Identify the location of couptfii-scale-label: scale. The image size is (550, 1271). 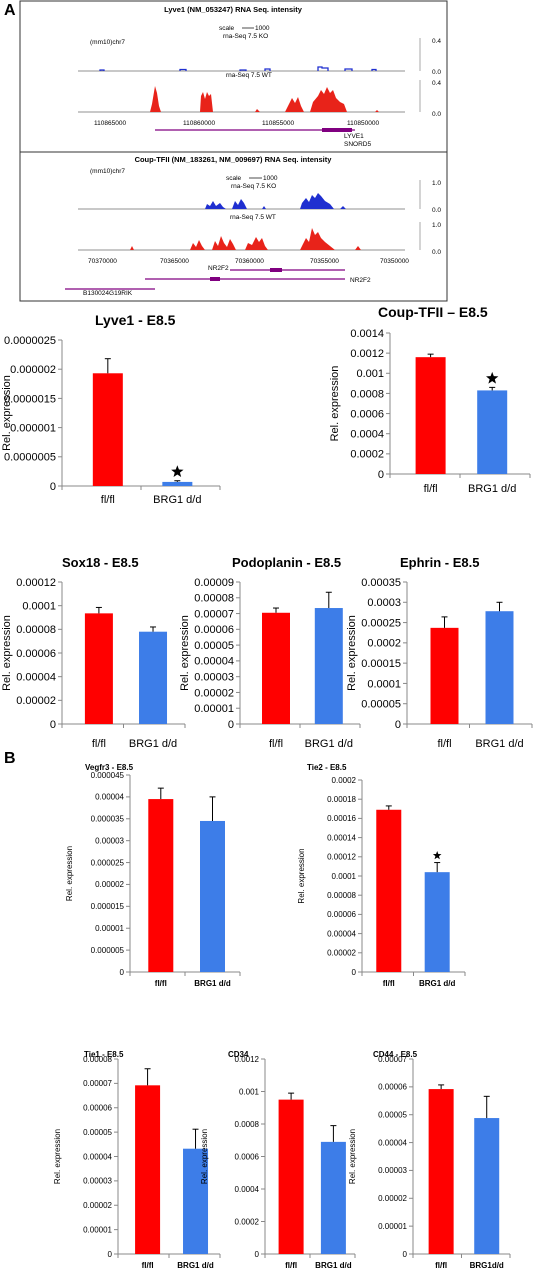
(234, 178).